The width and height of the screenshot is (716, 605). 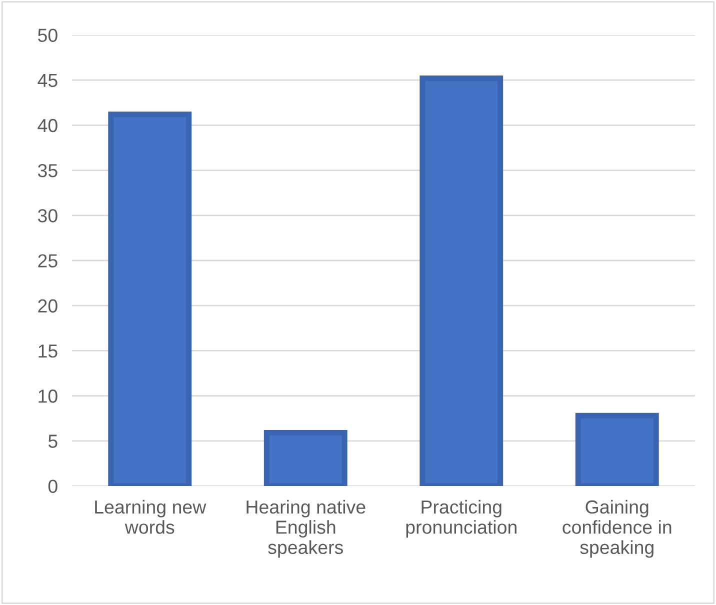 What do you see at coordinates (48, 215) in the screenshot?
I see `y-tick-label: 30` at bounding box center [48, 215].